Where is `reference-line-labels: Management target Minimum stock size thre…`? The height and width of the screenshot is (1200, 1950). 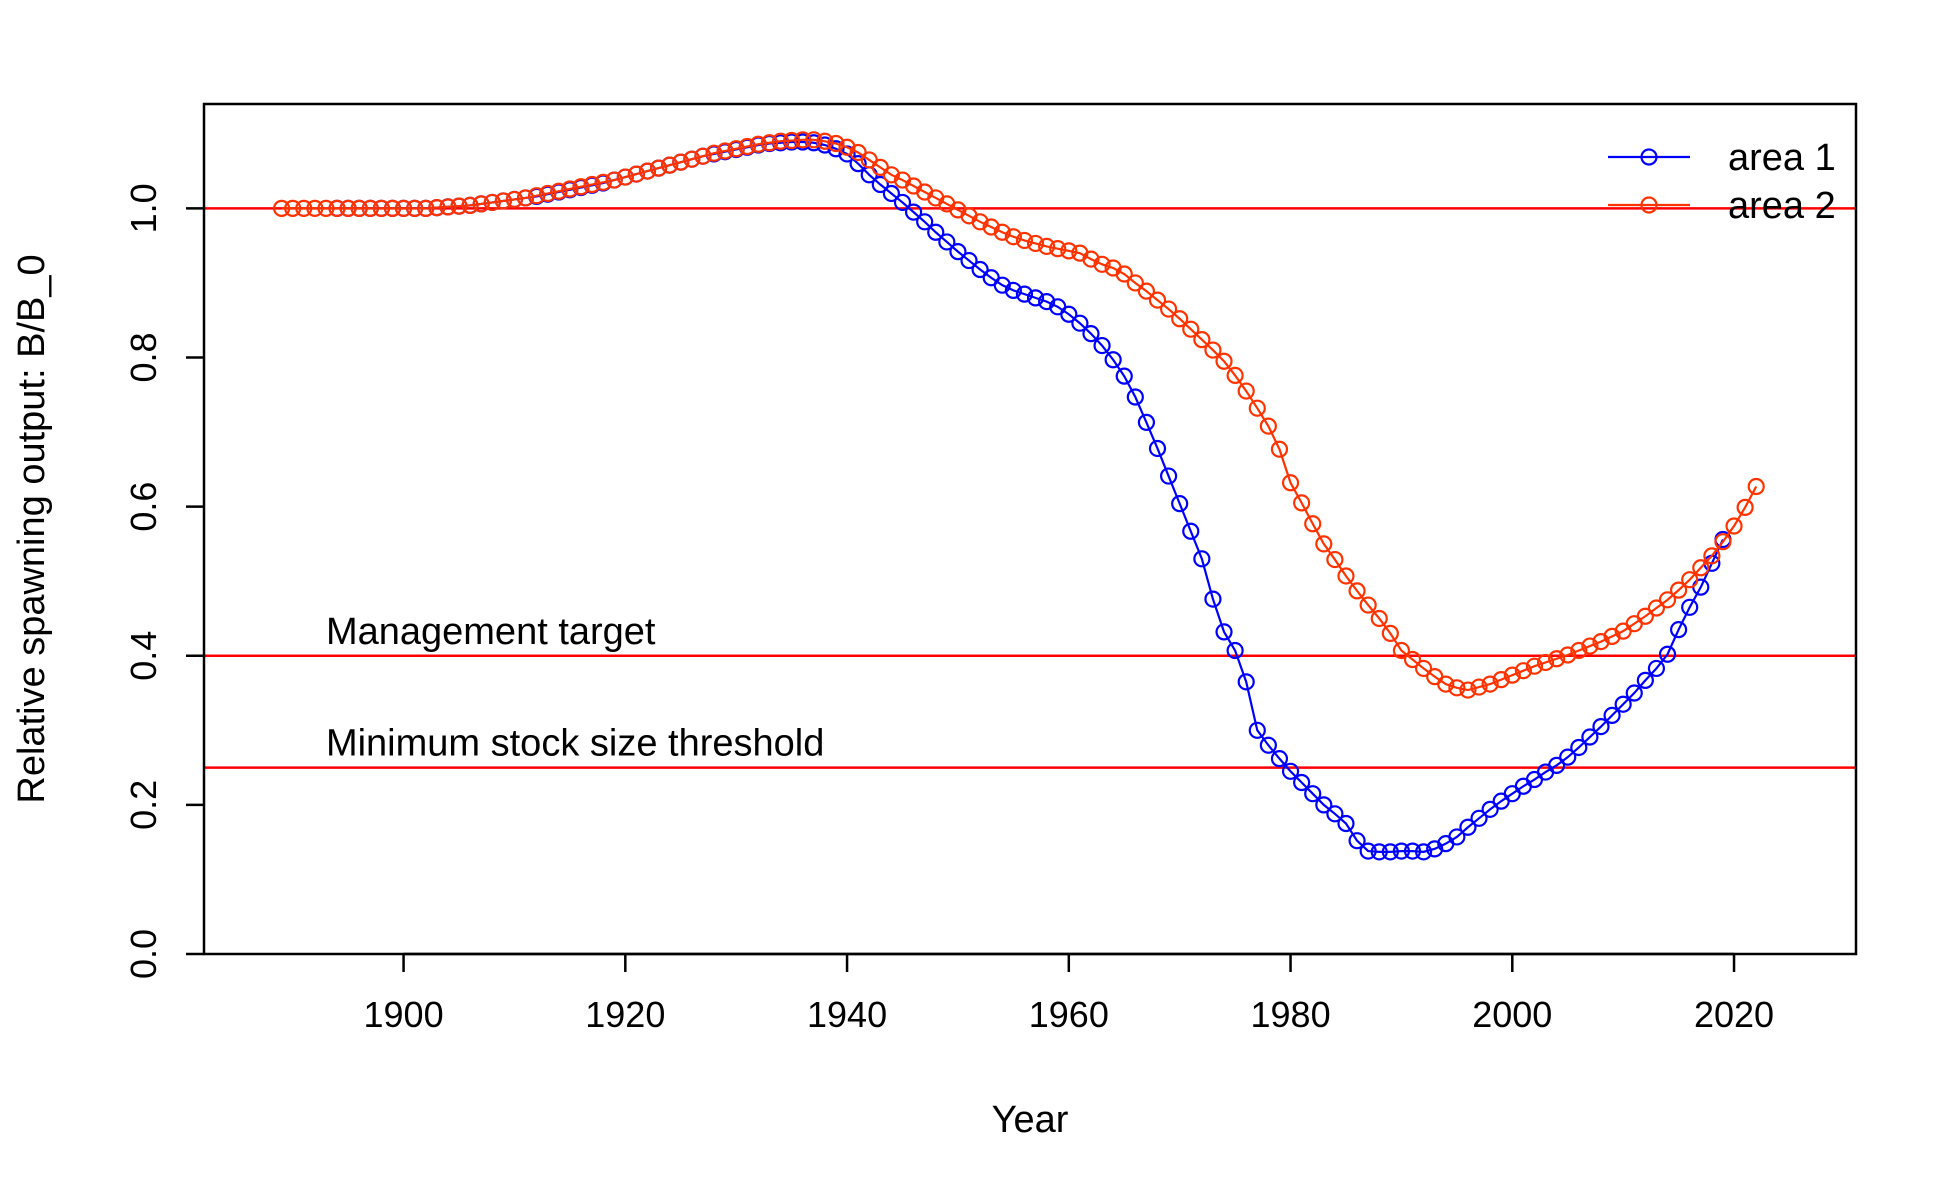 reference-line-labels: Management target Minimum stock size thre… is located at coordinates (575, 688).